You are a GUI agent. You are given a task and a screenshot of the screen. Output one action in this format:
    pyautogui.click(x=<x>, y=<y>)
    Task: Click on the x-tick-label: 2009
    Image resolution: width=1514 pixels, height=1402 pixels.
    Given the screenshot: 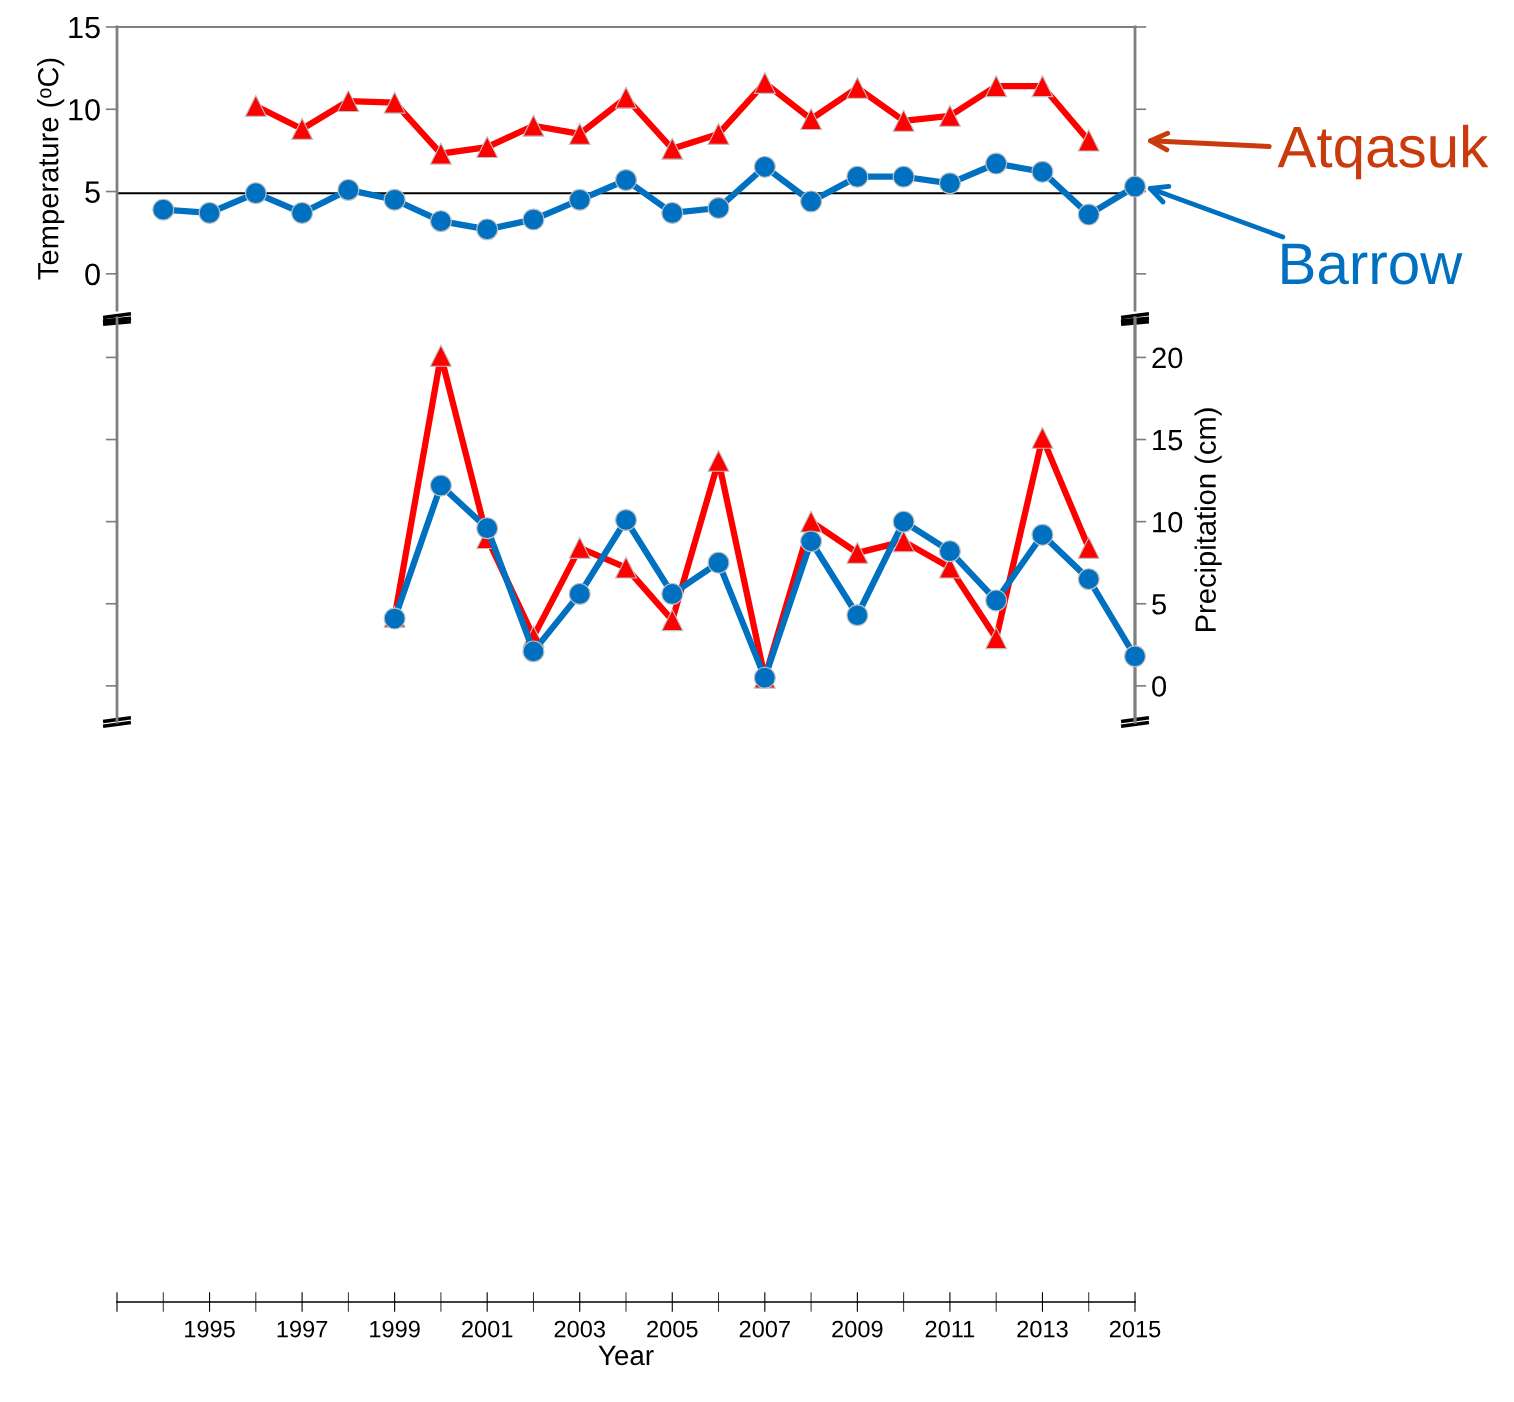 What is the action you would take?
    pyautogui.click(x=857, y=1329)
    